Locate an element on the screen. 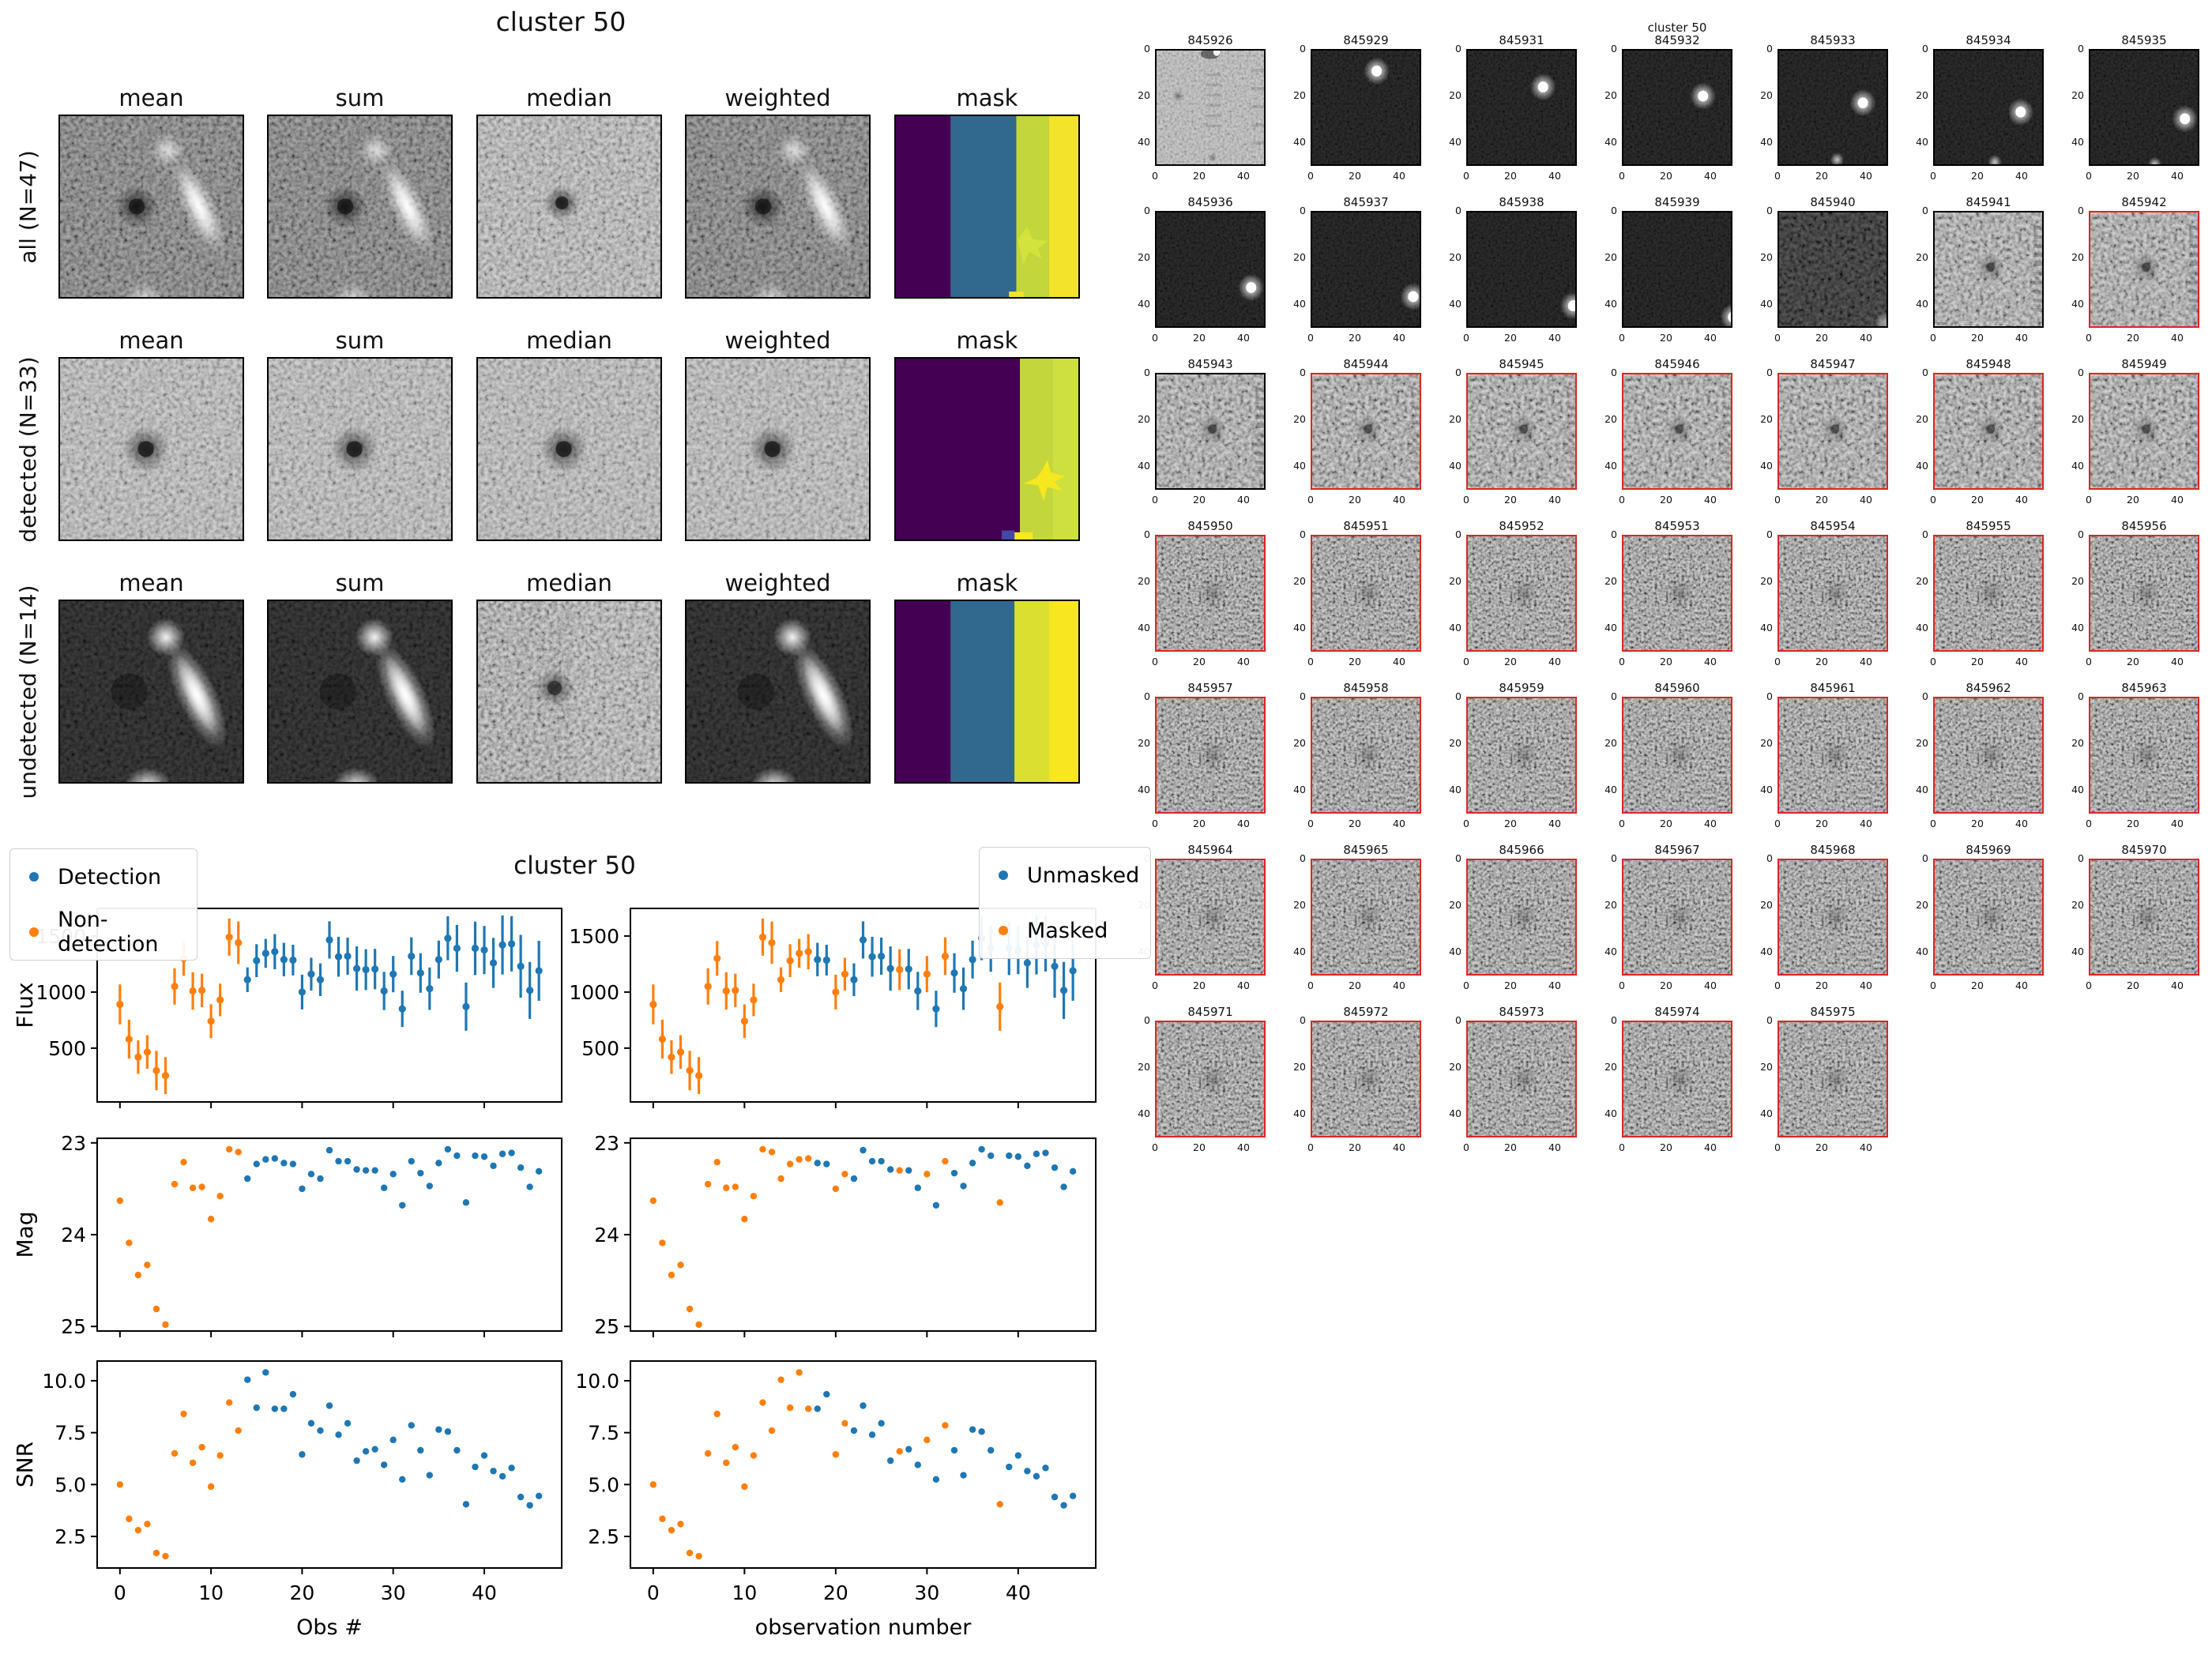  thumbnail-title: 845957 is located at coordinates (1210, 688).